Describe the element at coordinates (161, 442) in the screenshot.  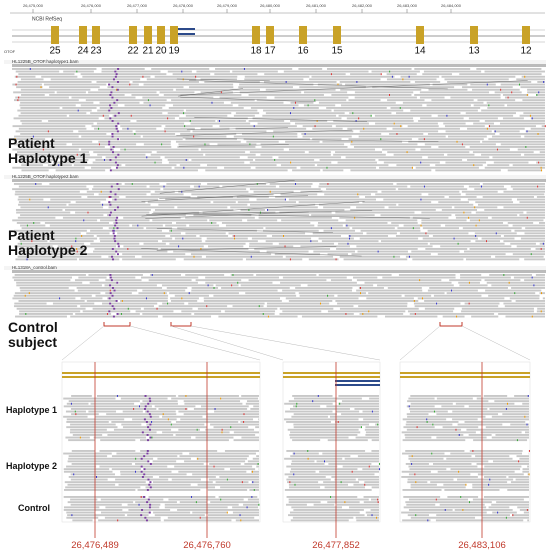
I see `zoom-panel` at that location.